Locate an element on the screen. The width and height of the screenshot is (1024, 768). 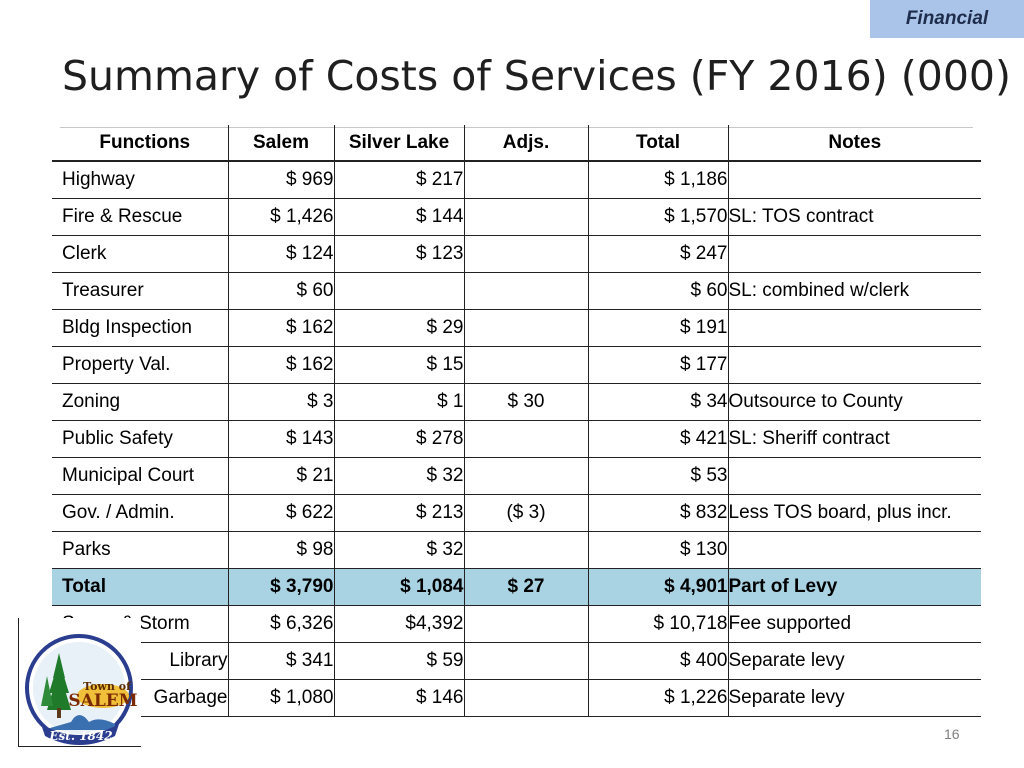
cell-total: $ 247 is located at coordinates (657, 254).